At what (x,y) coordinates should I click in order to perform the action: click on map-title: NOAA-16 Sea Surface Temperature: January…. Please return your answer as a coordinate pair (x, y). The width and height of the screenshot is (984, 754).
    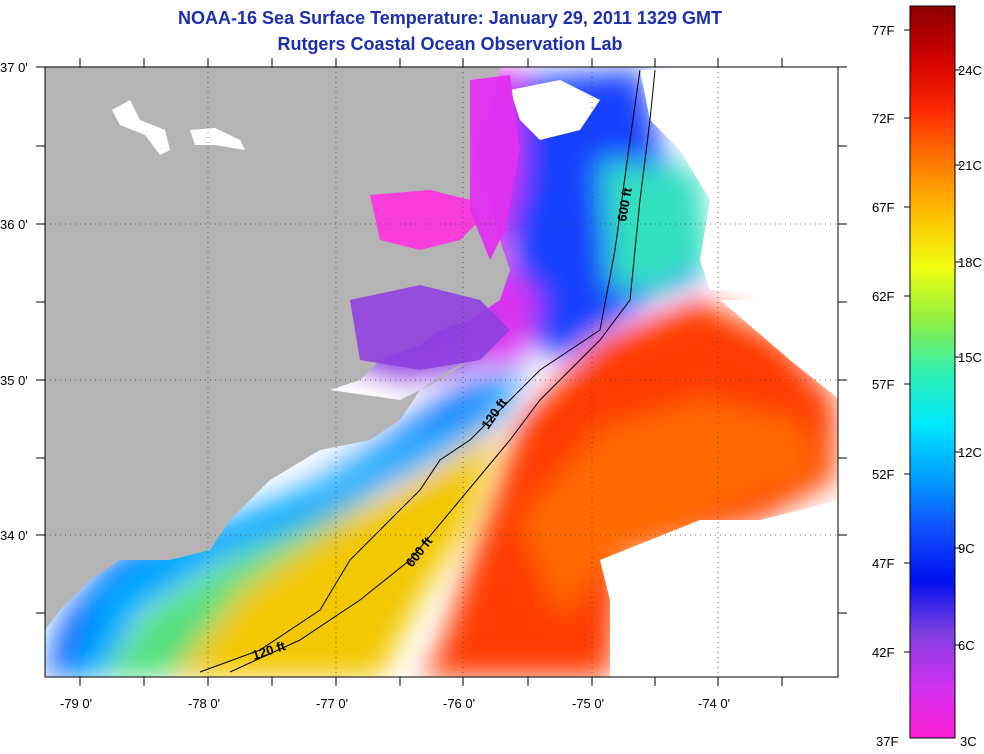
    Looking at the image, I should click on (450, 18).